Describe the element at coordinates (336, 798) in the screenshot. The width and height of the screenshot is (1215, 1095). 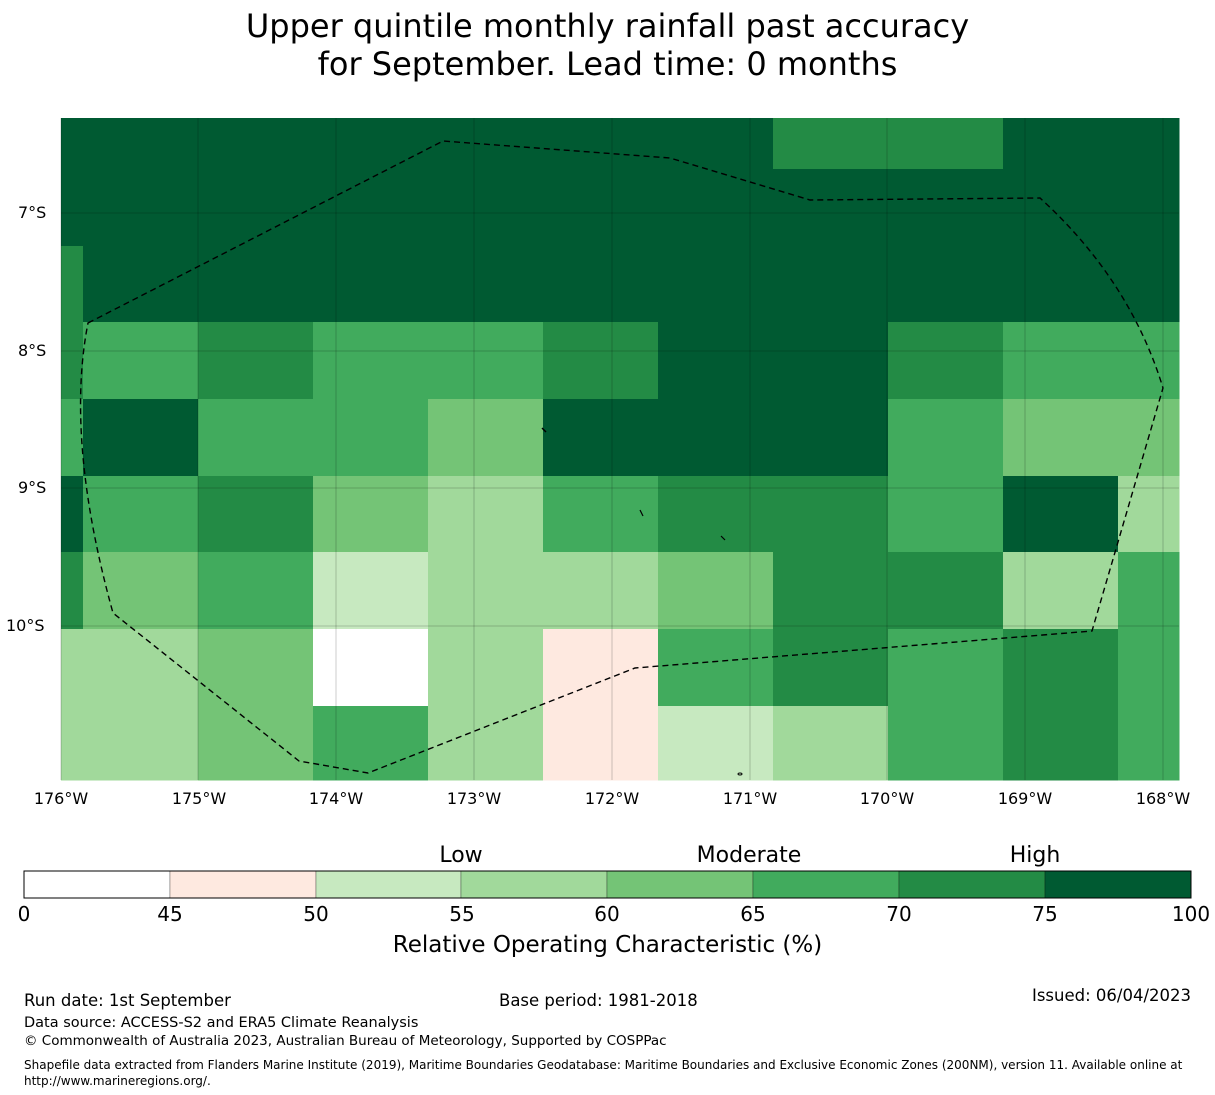
I see `lon-label: 174°W` at that location.